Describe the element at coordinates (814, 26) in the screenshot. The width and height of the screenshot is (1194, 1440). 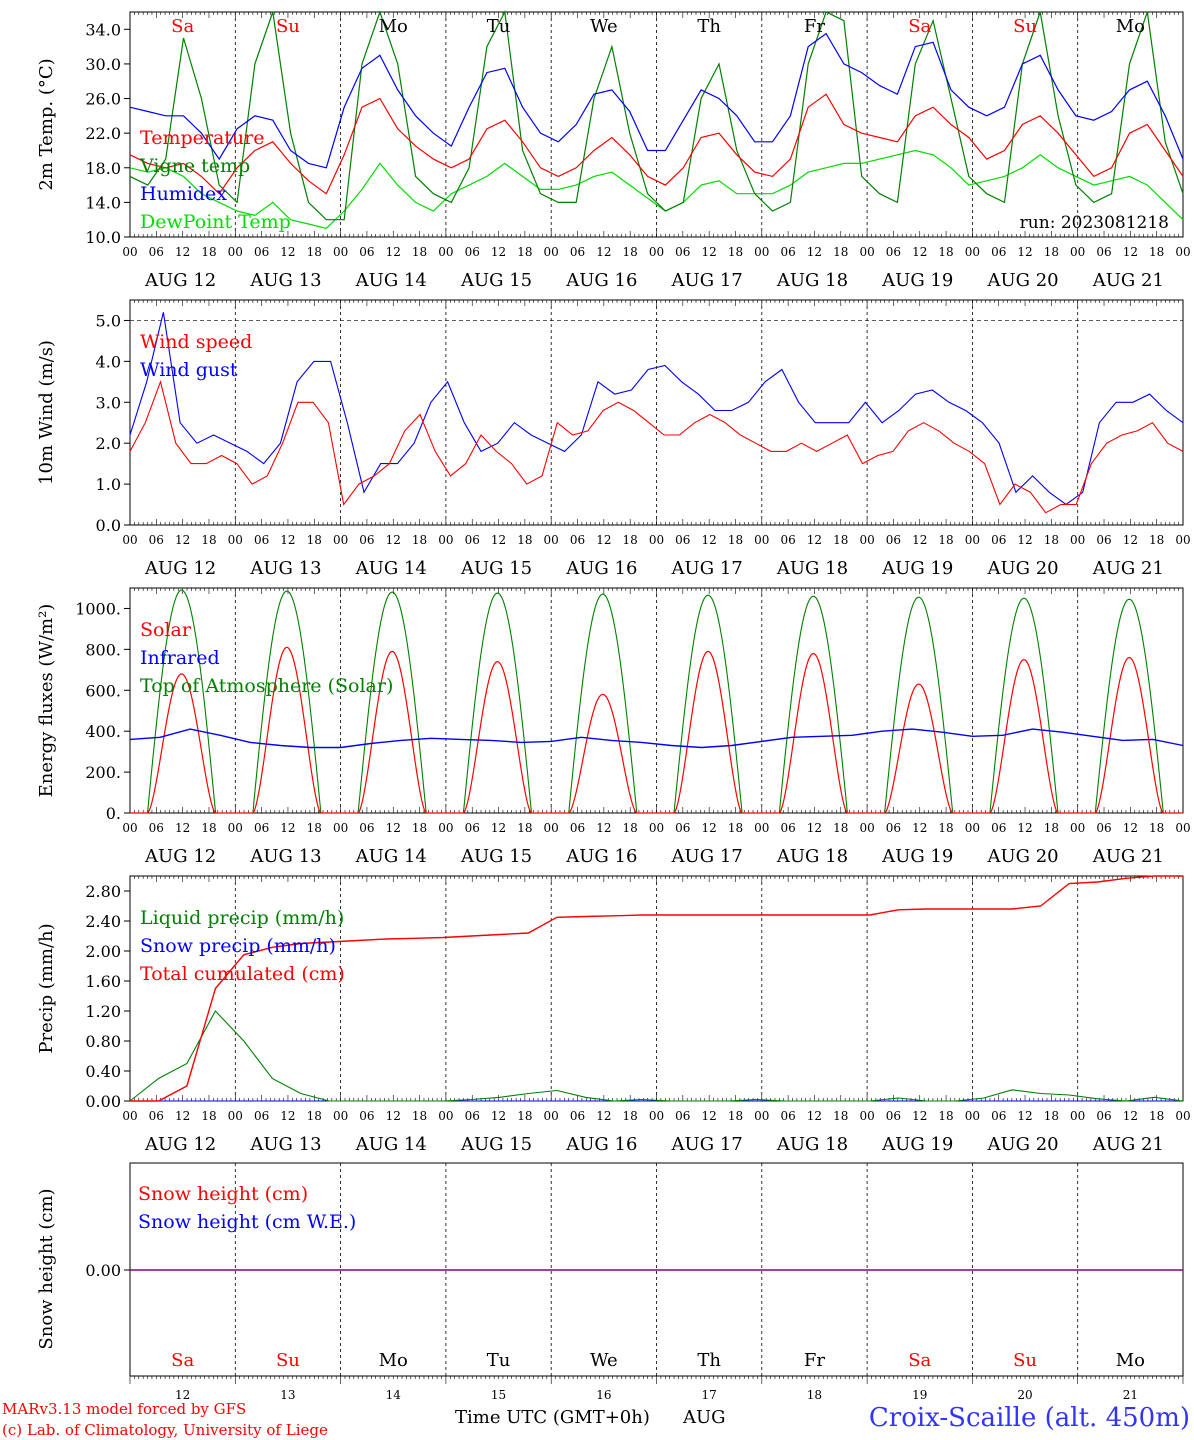
I see `weekday-label: Fr` at that location.